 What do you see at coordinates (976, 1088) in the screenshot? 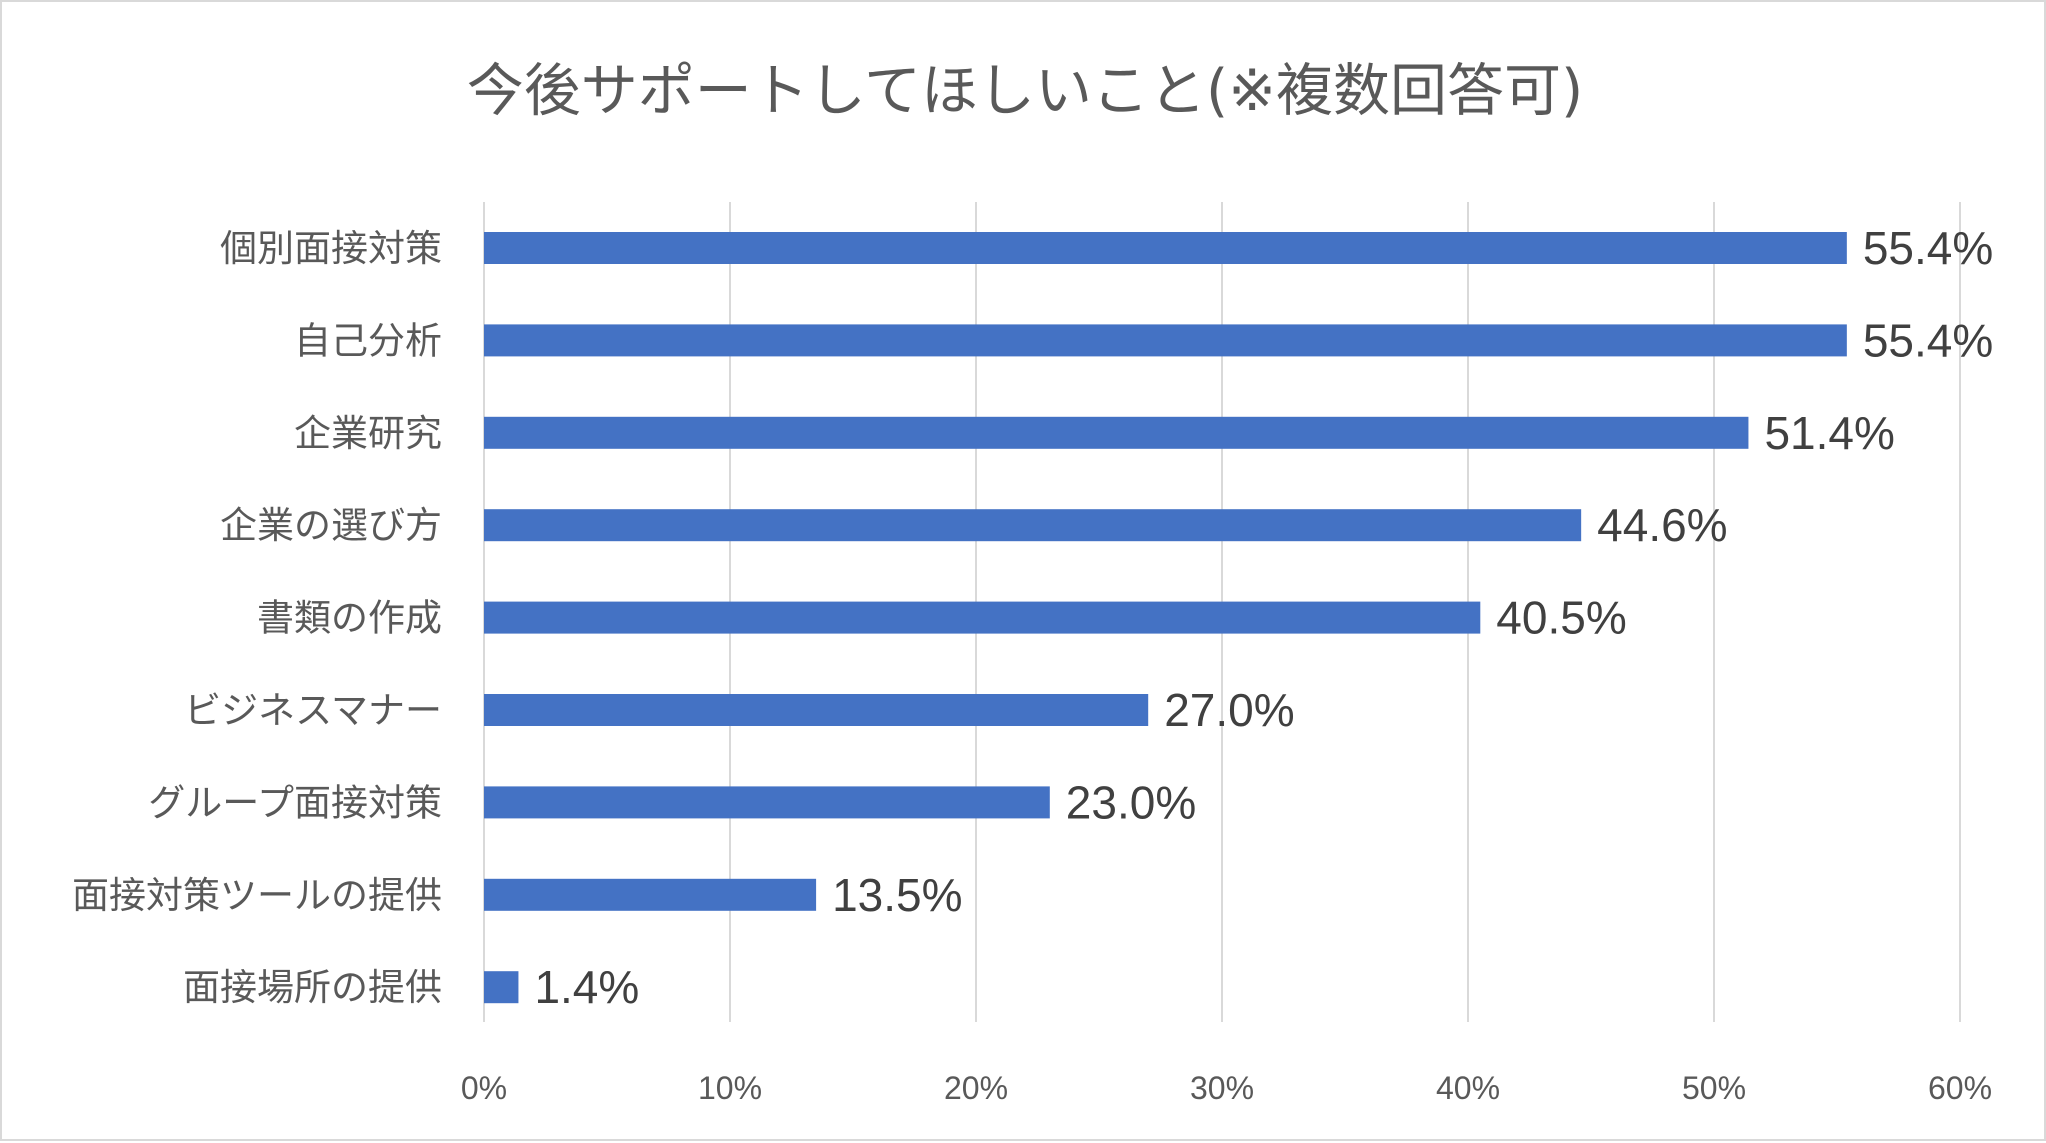
I see `x-tick-label: 20%` at bounding box center [976, 1088].